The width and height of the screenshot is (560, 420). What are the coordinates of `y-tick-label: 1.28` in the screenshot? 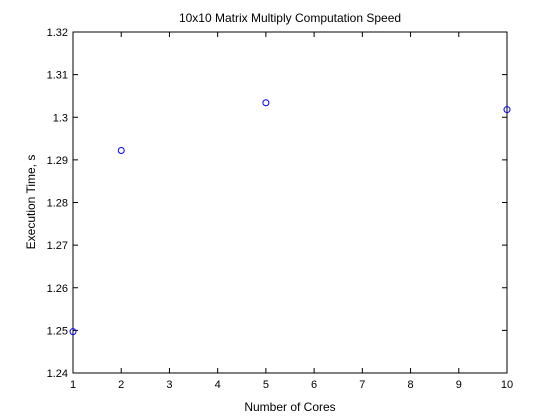 It's located at (57, 204).